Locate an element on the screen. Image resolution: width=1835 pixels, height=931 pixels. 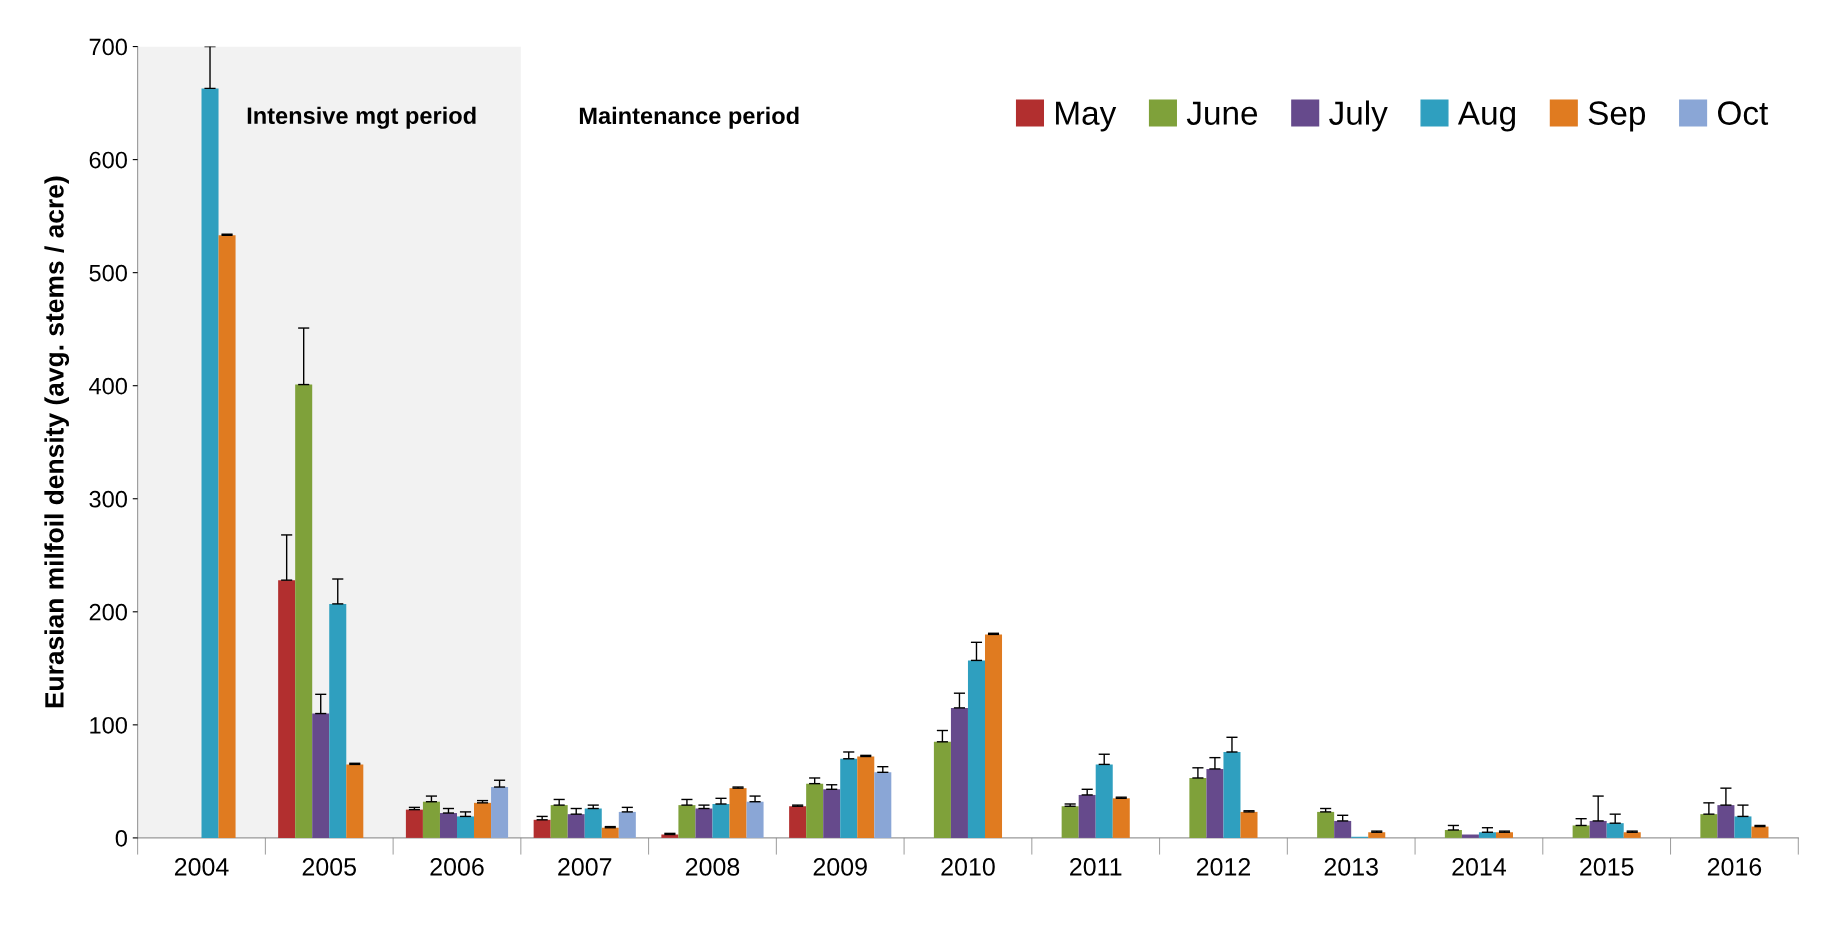
x-tick-label: 2014 is located at coordinates (1479, 867).